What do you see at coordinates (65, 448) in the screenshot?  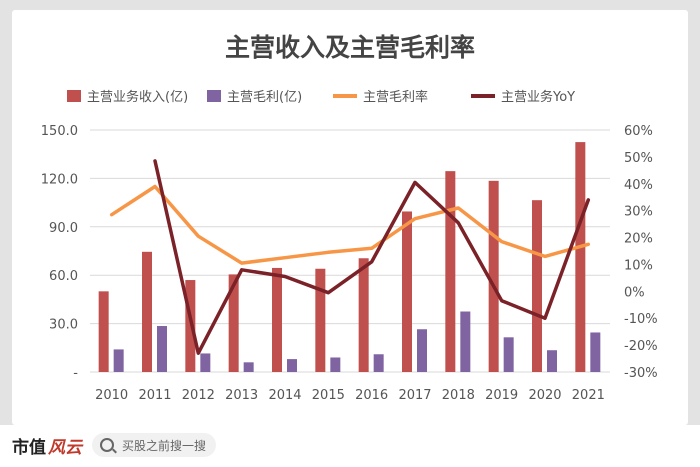 I see `brand-script: 风云` at bounding box center [65, 448].